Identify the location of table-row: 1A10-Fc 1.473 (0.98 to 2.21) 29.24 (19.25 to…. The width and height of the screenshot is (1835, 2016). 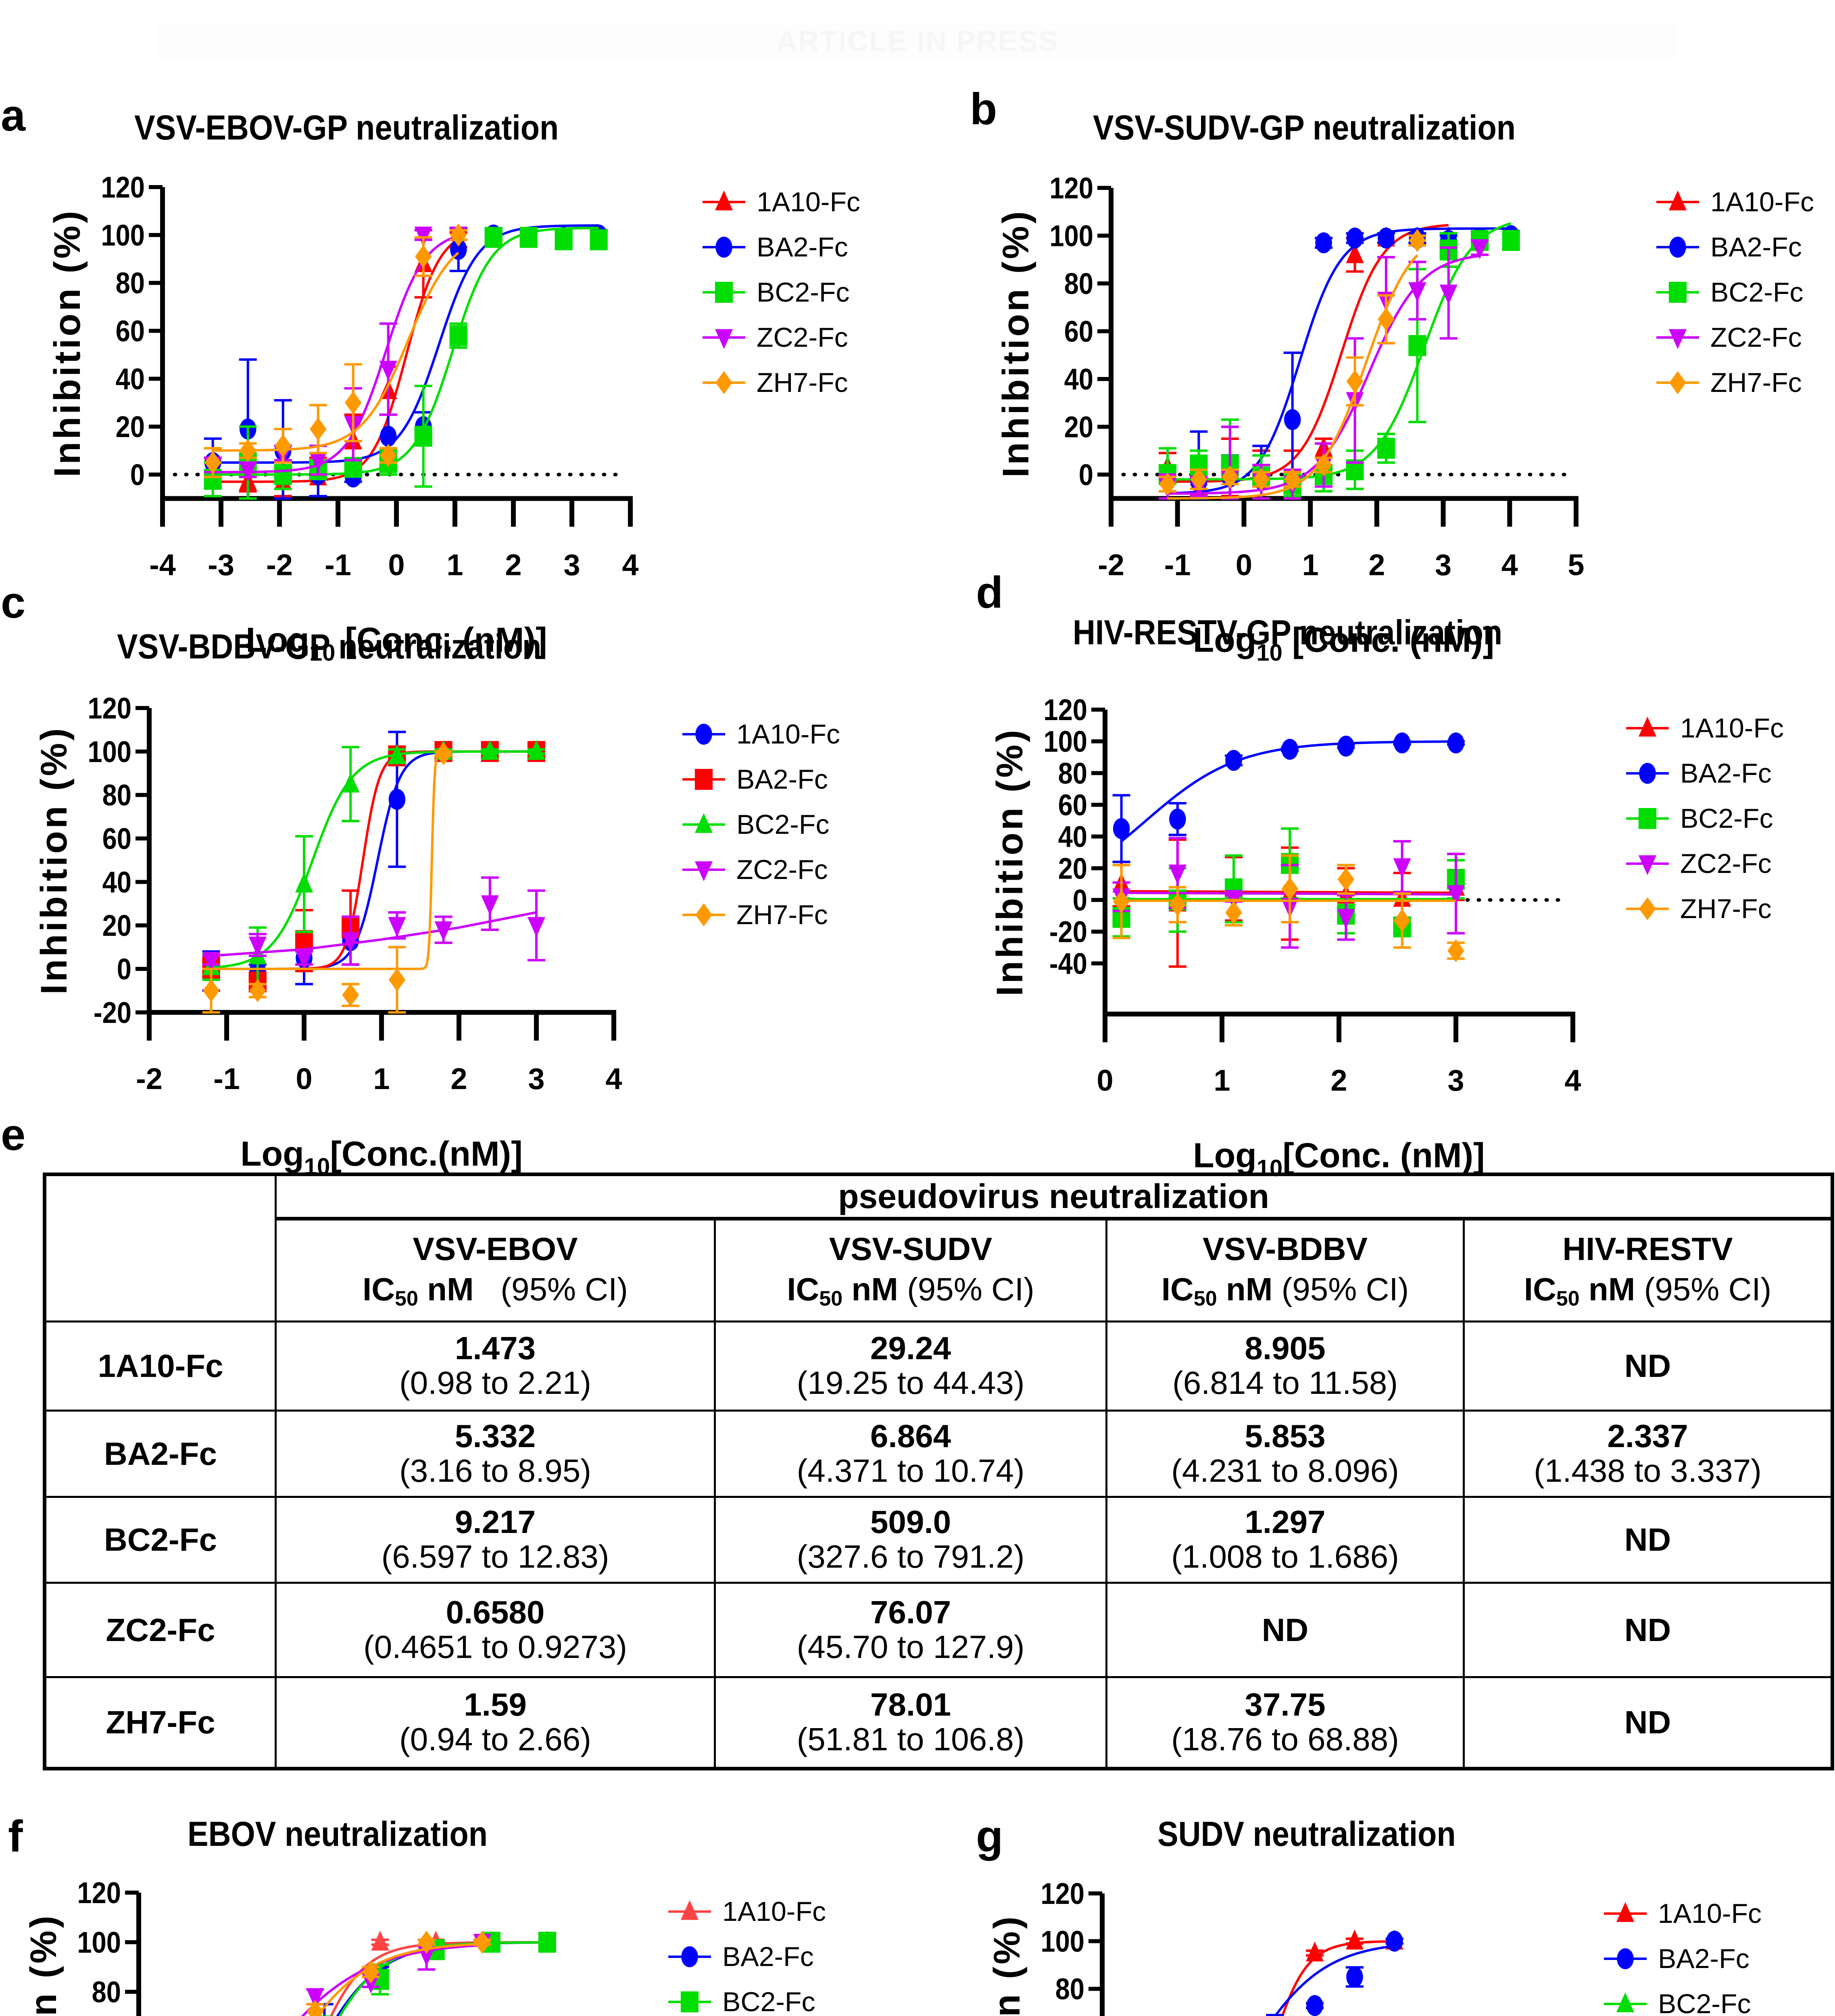
(939, 1366).